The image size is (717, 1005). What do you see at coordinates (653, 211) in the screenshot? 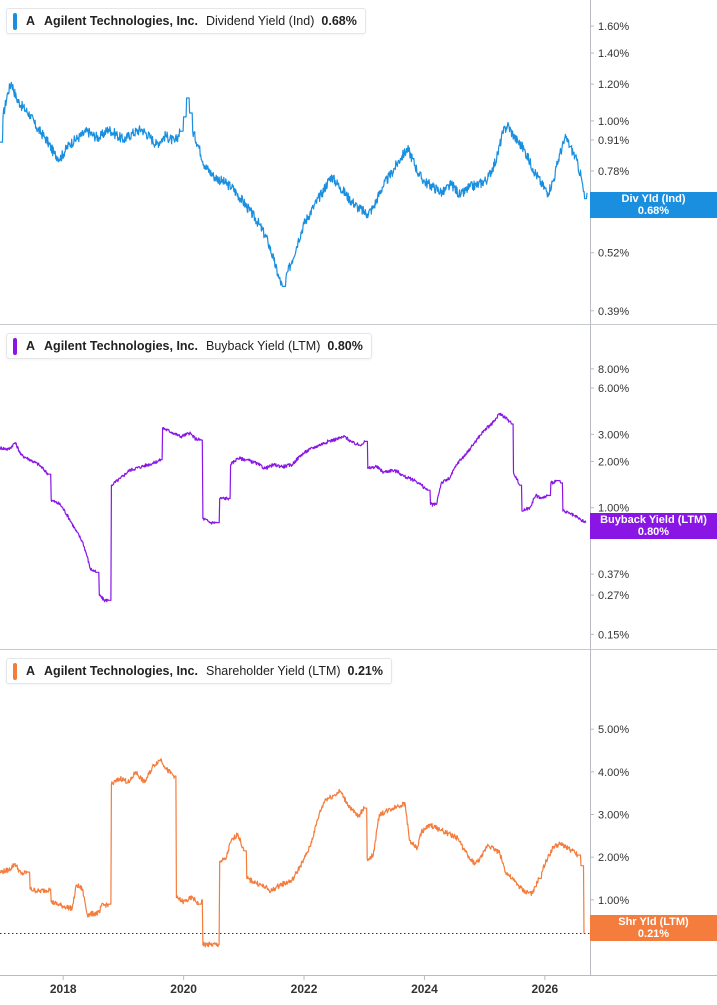
I see `tag-value: 0.68%` at bounding box center [653, 211].